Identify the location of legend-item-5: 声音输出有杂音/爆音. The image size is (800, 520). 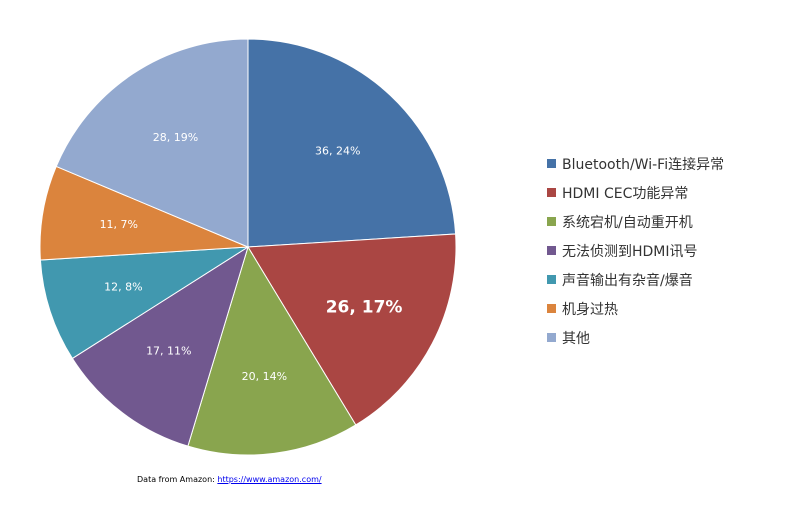
(635, 279).